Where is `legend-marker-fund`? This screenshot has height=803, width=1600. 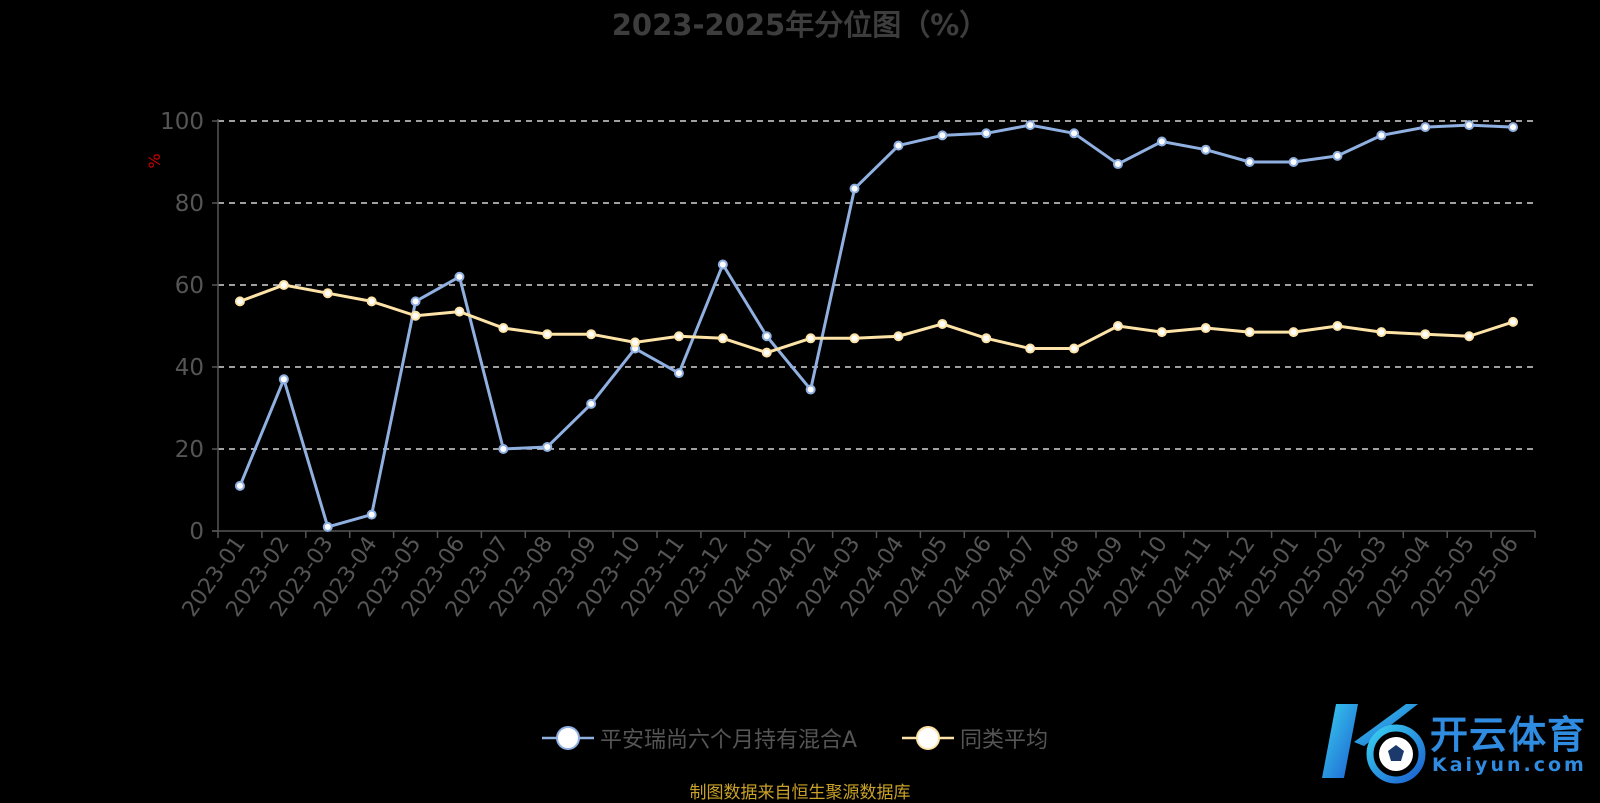
legend-marker-fund is located at coordinates (568, 738).